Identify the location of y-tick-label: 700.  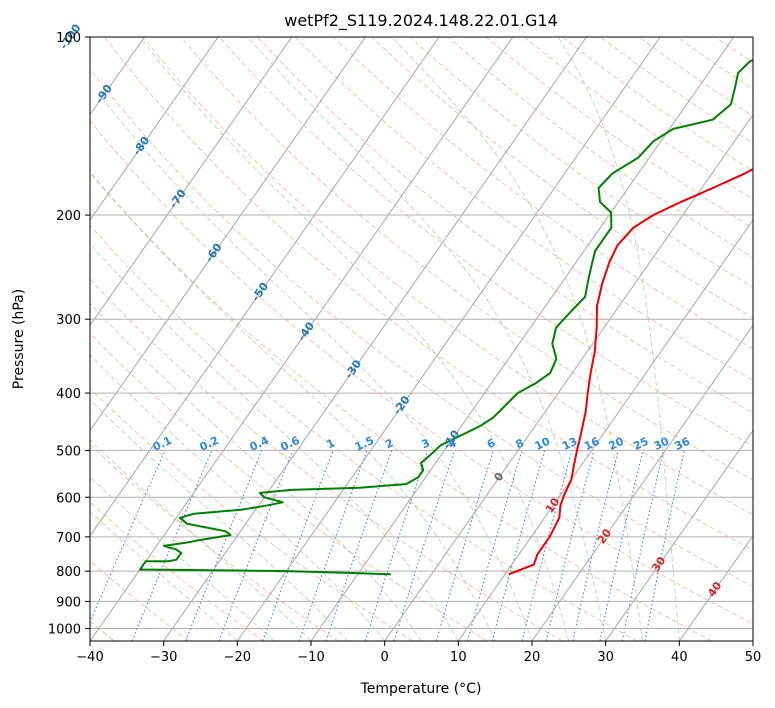
(68, 538).